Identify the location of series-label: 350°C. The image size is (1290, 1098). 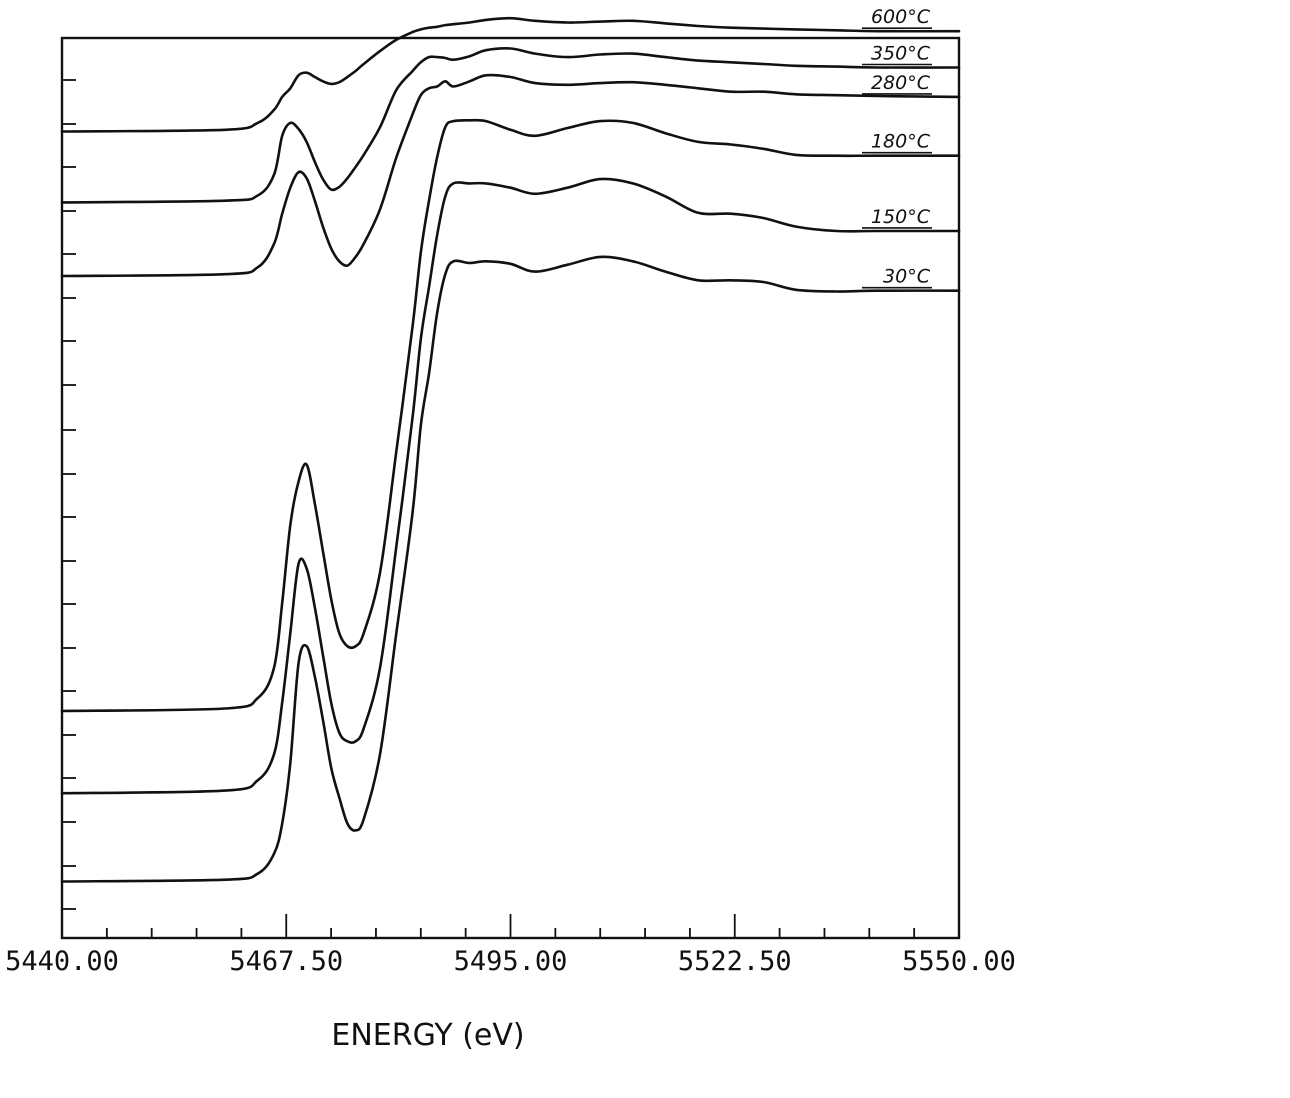
(901, 53).